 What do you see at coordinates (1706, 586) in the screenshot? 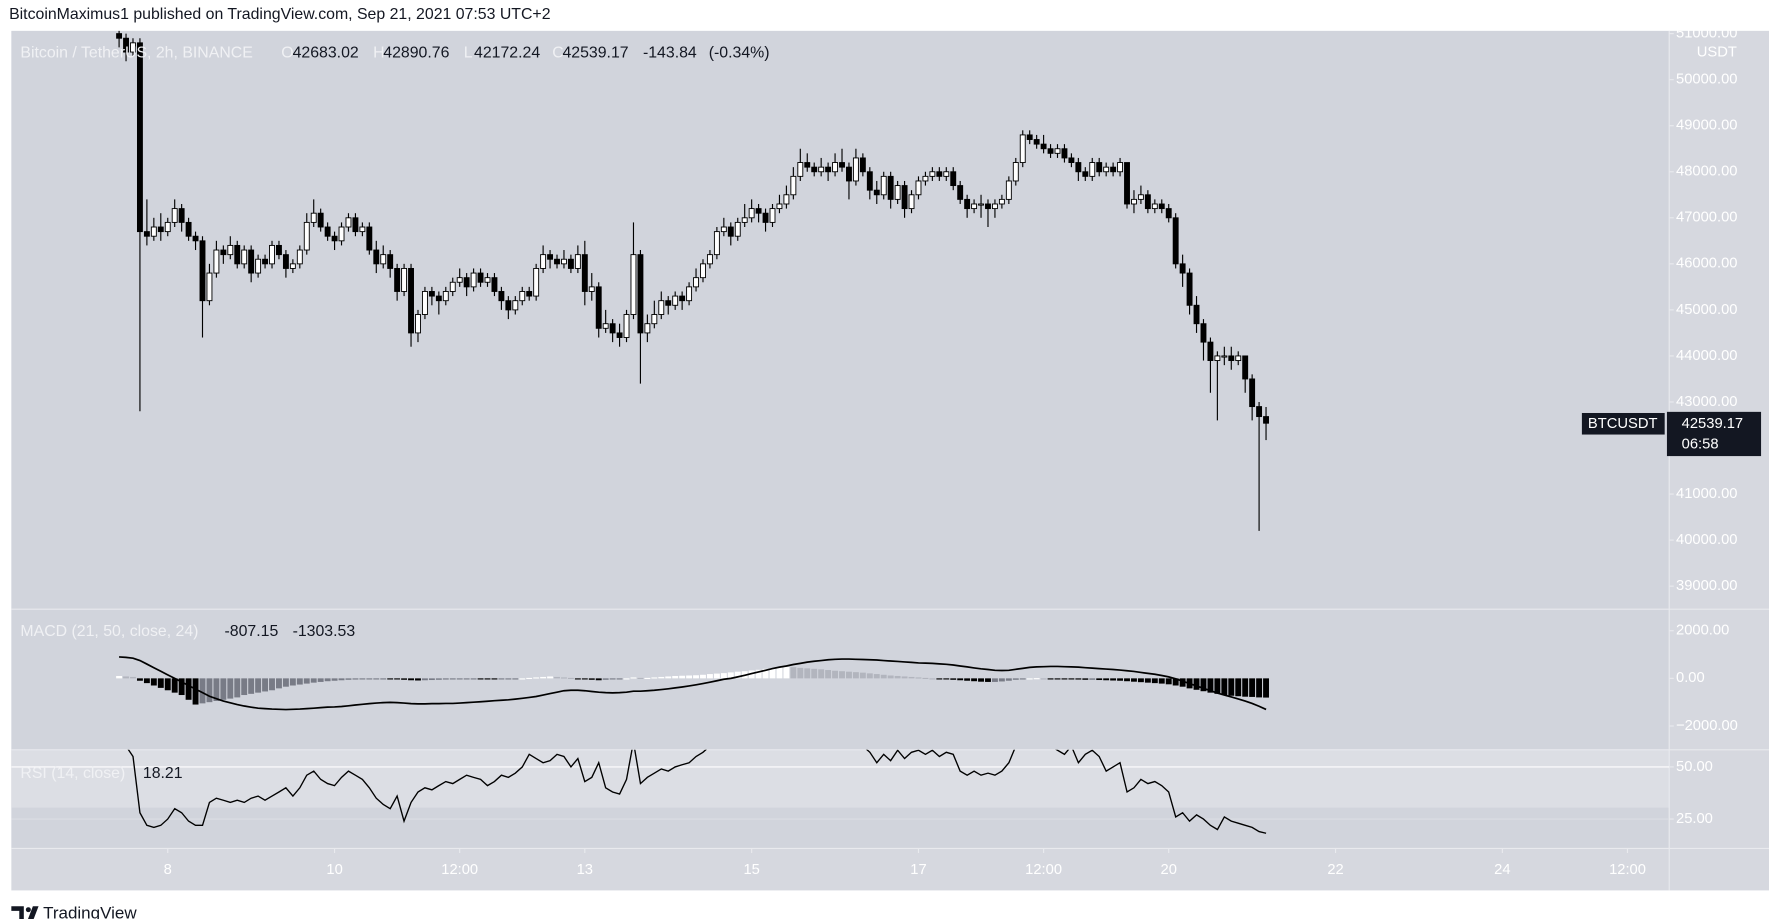
I see `y-tick-label: 39000.00` at bounding box center [1706, 586].